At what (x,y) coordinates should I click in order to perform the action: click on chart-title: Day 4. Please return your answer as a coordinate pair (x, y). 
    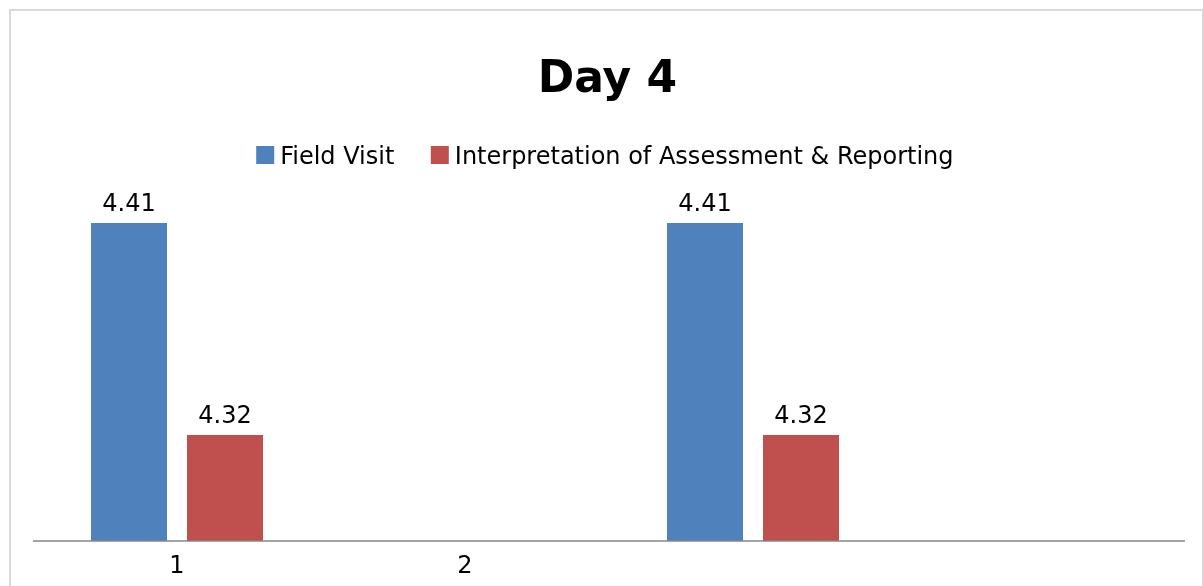
    Looking at the image, I should click on (607, 76).